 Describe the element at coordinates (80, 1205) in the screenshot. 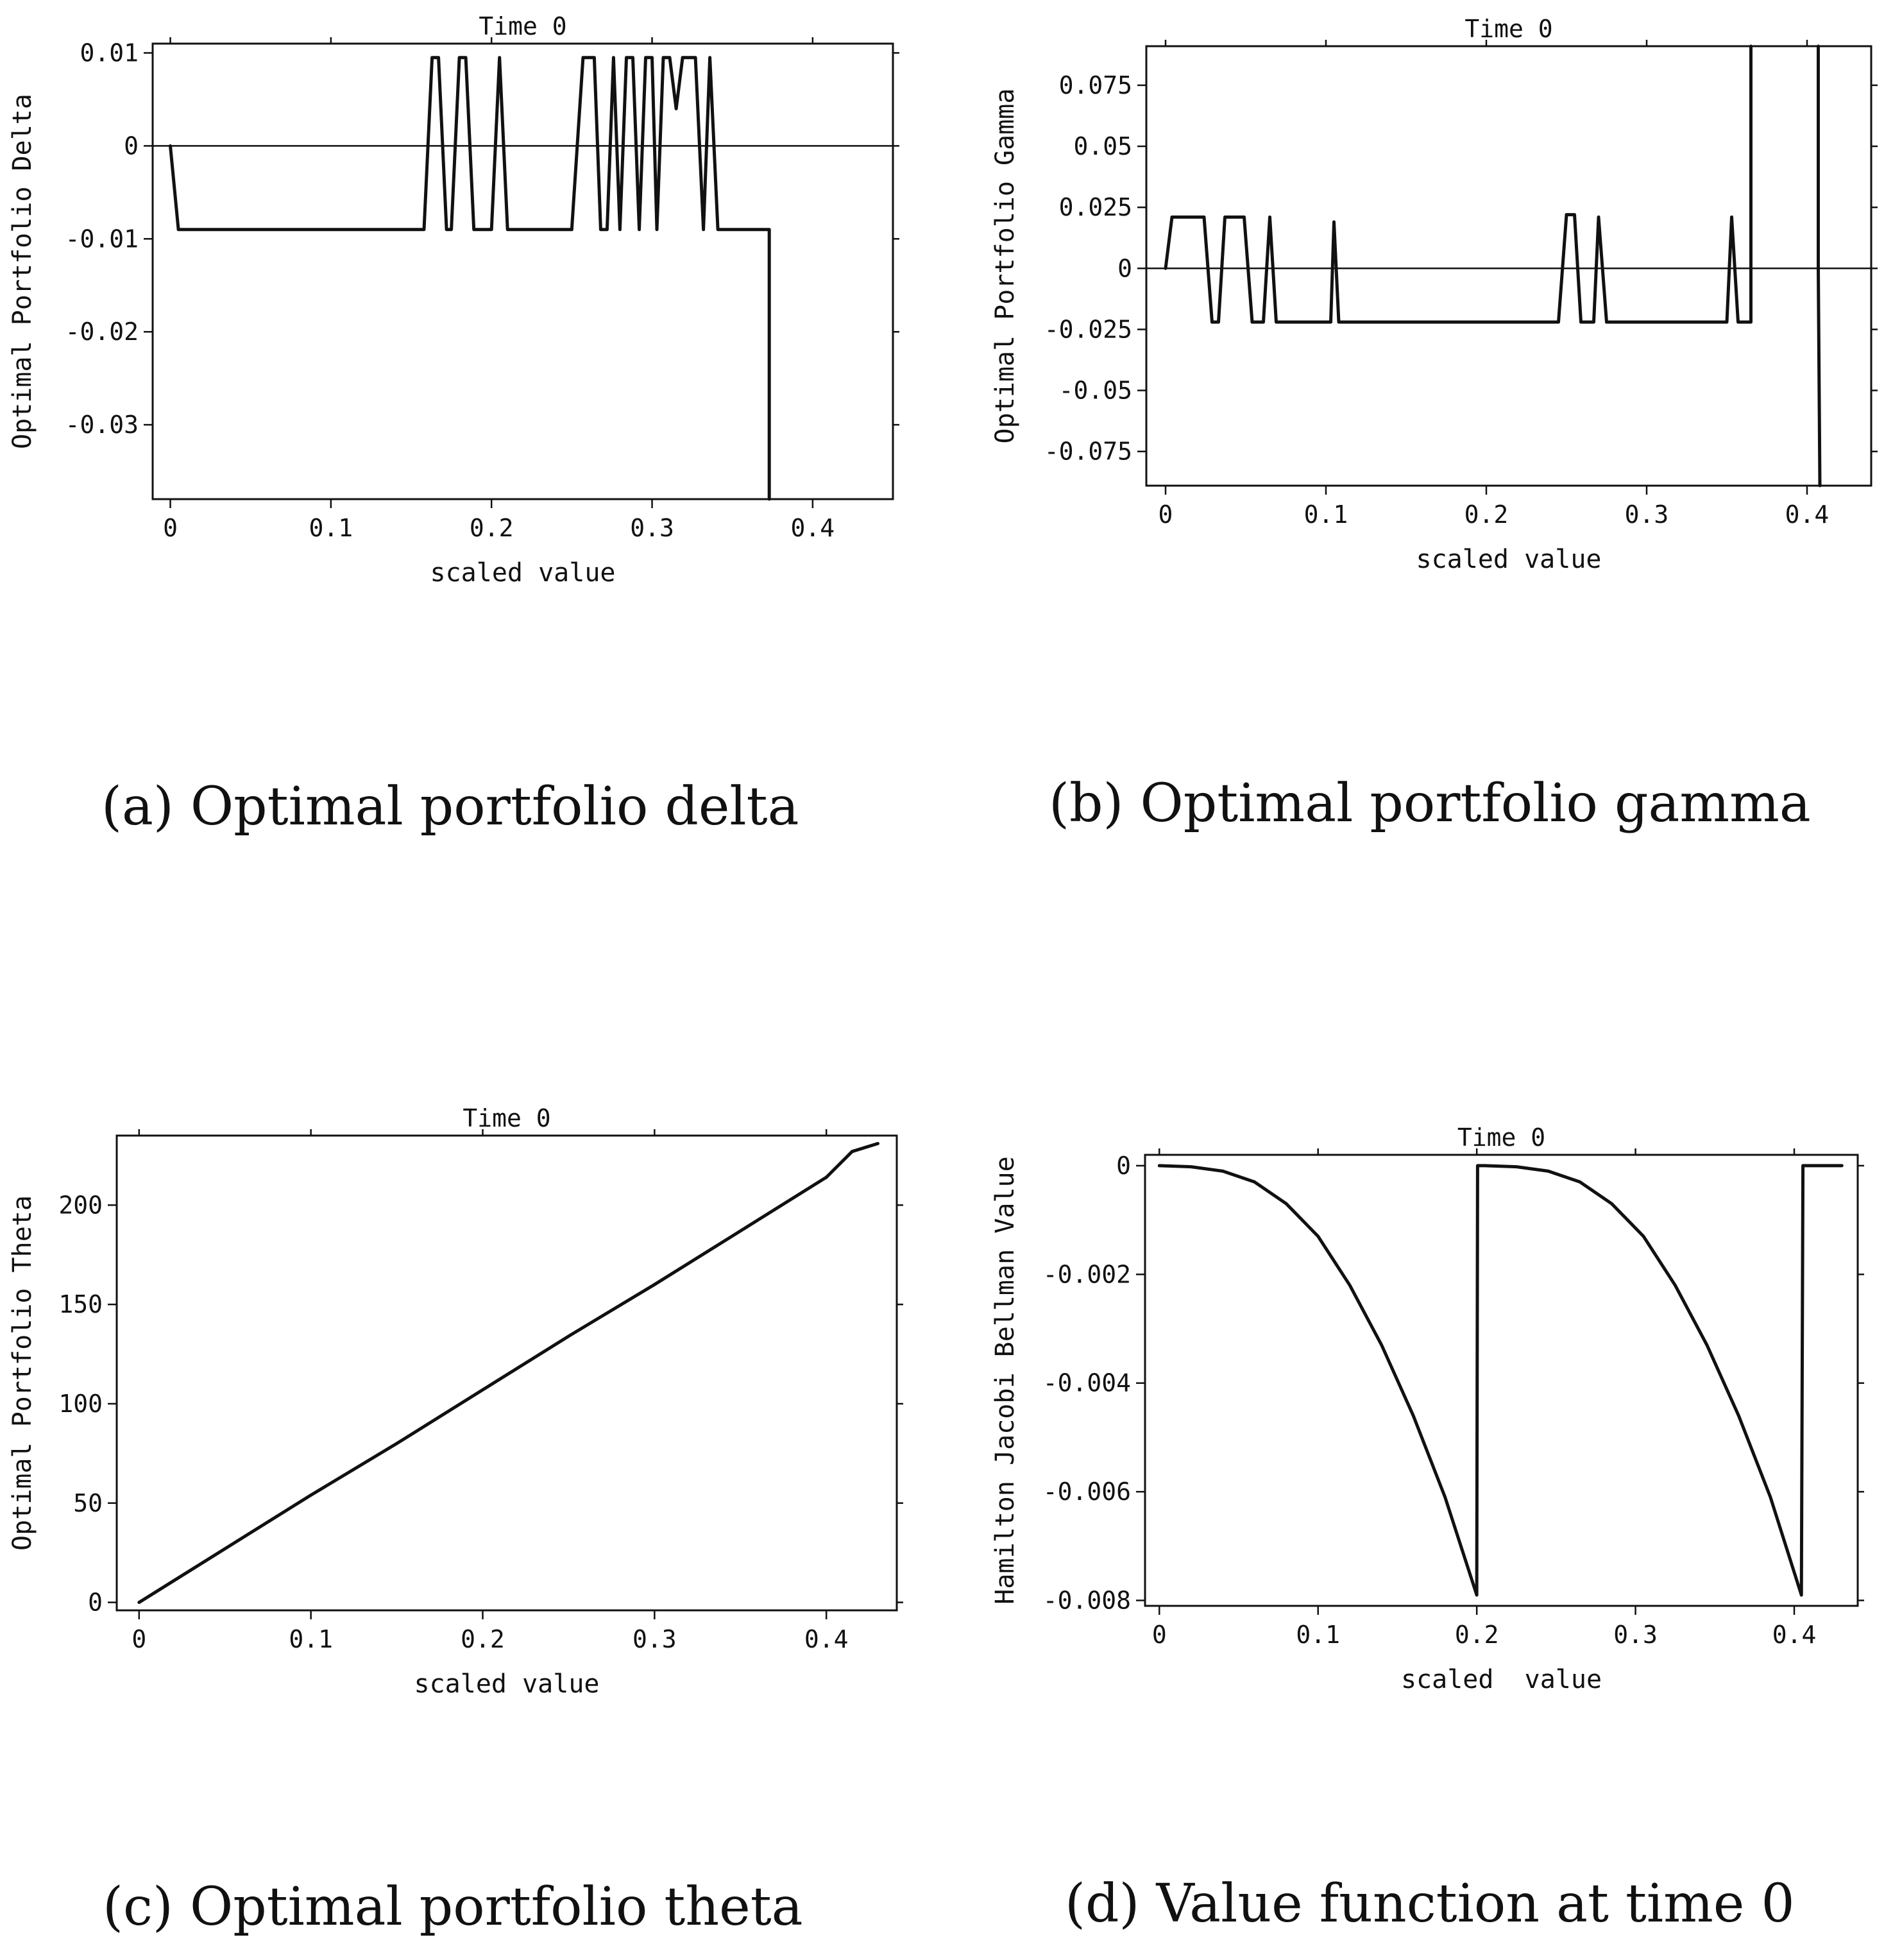

I see `y-tick-label: 200` at that location.